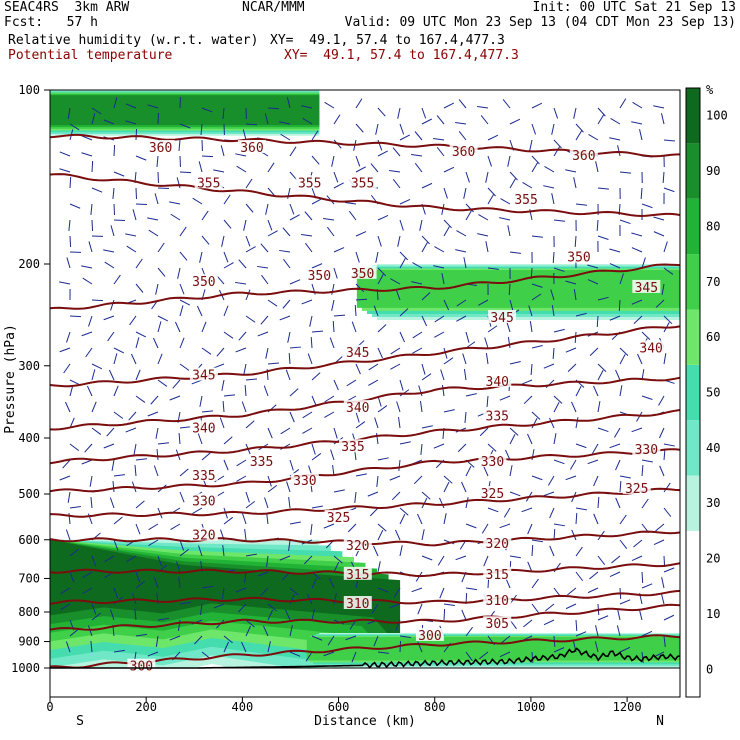  Describe the element at coordinates (357, 604) in the screenshot. I see `theta-label: 310` at that location.